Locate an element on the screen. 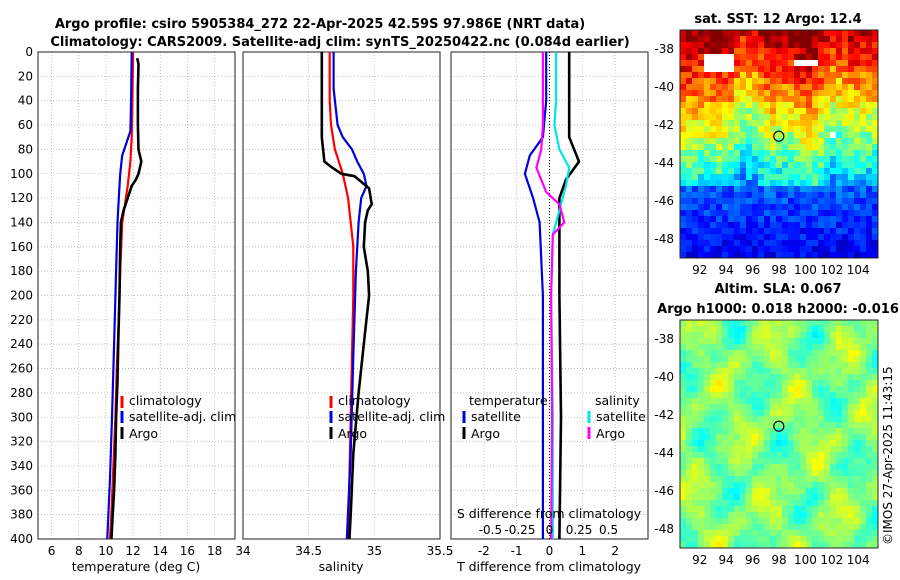 The height and width of the screenshot is (580, 900). sla-map-frame is located at coordinates (779, 434).